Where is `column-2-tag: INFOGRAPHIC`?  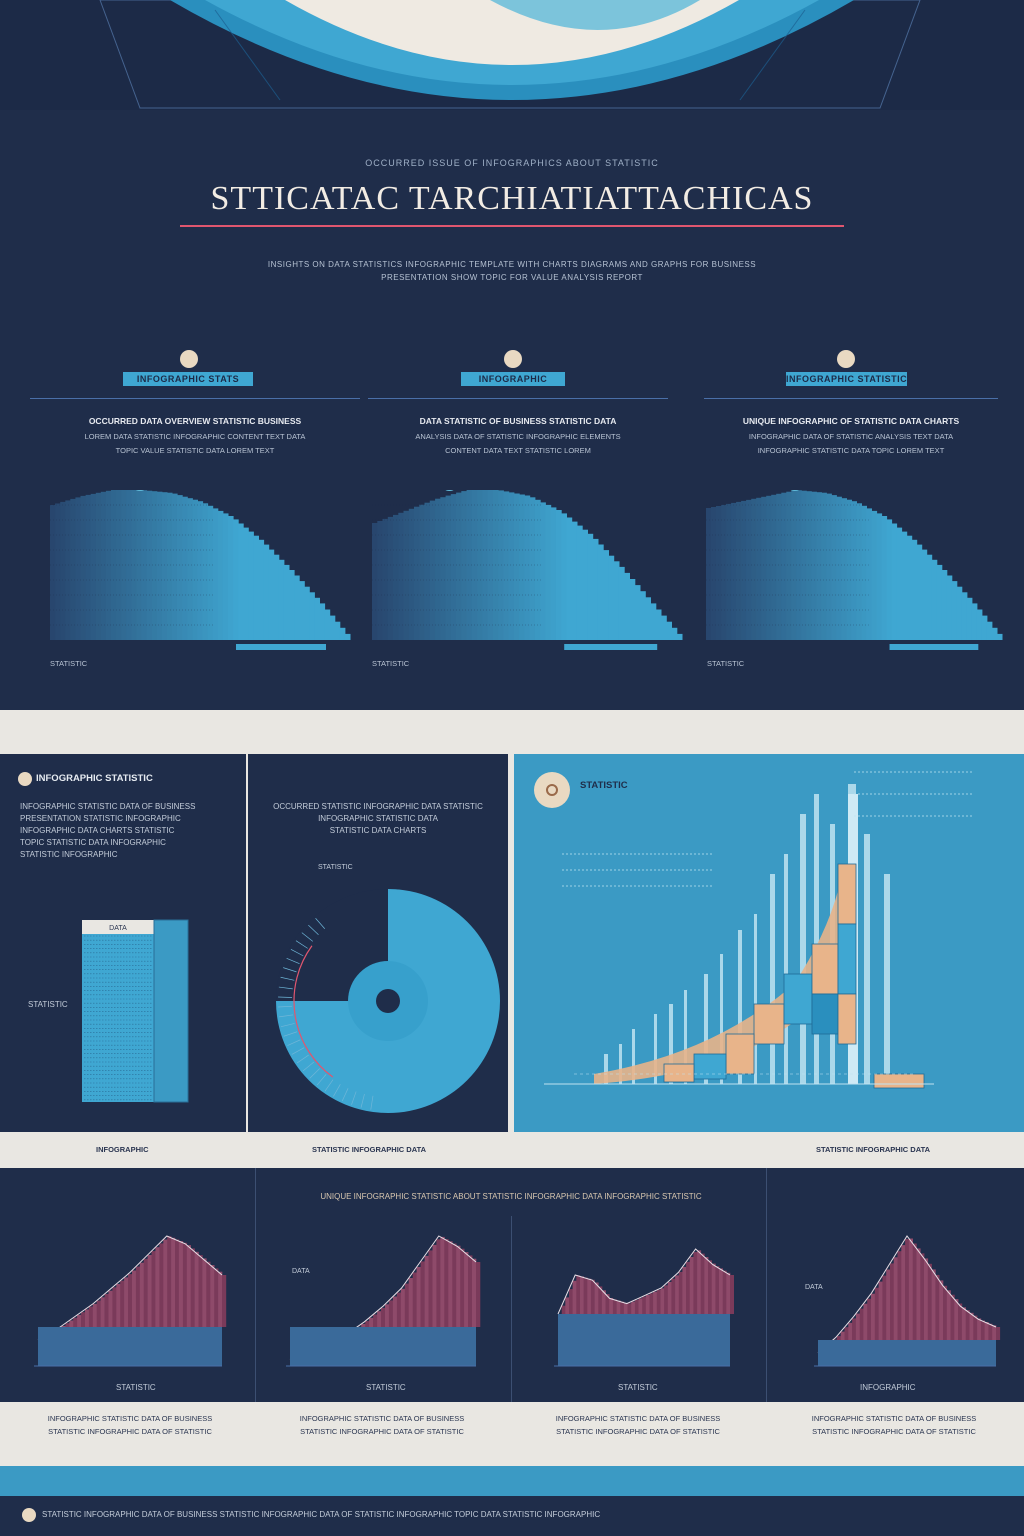 column-2-tag: INFOGRAPHIC is located at coordinates (513, 379).